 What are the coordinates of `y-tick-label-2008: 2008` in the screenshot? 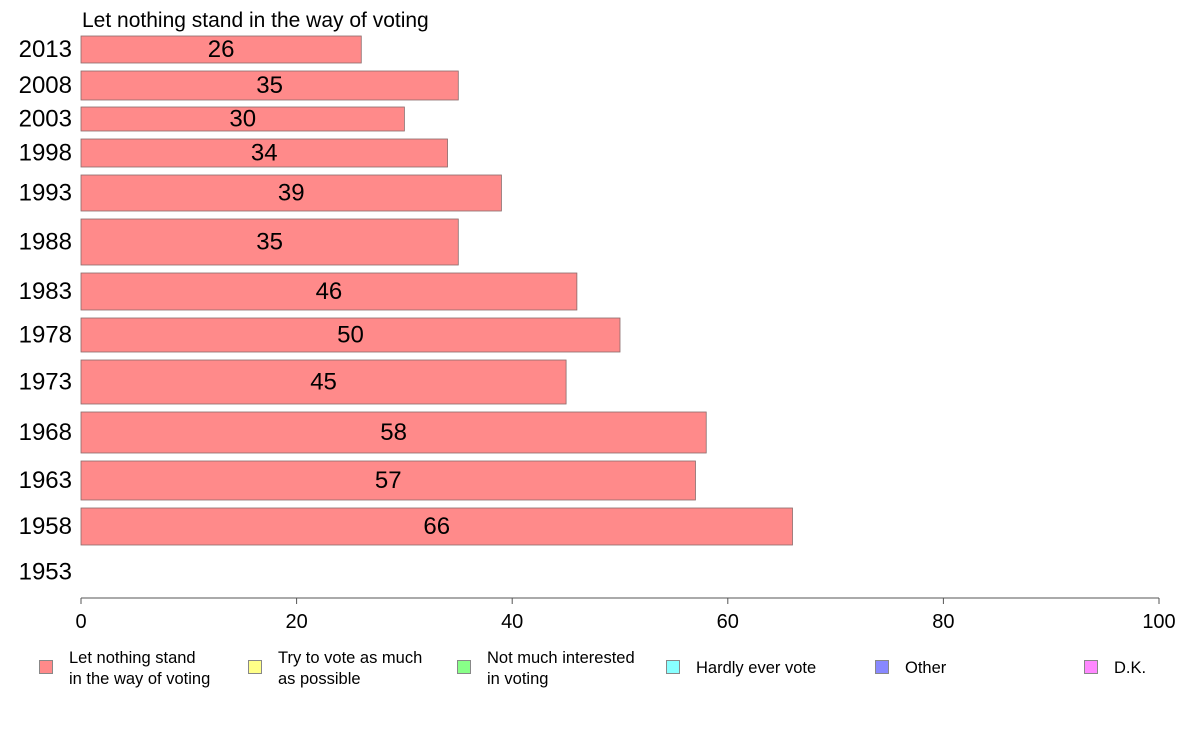 It's located at (45, 85).